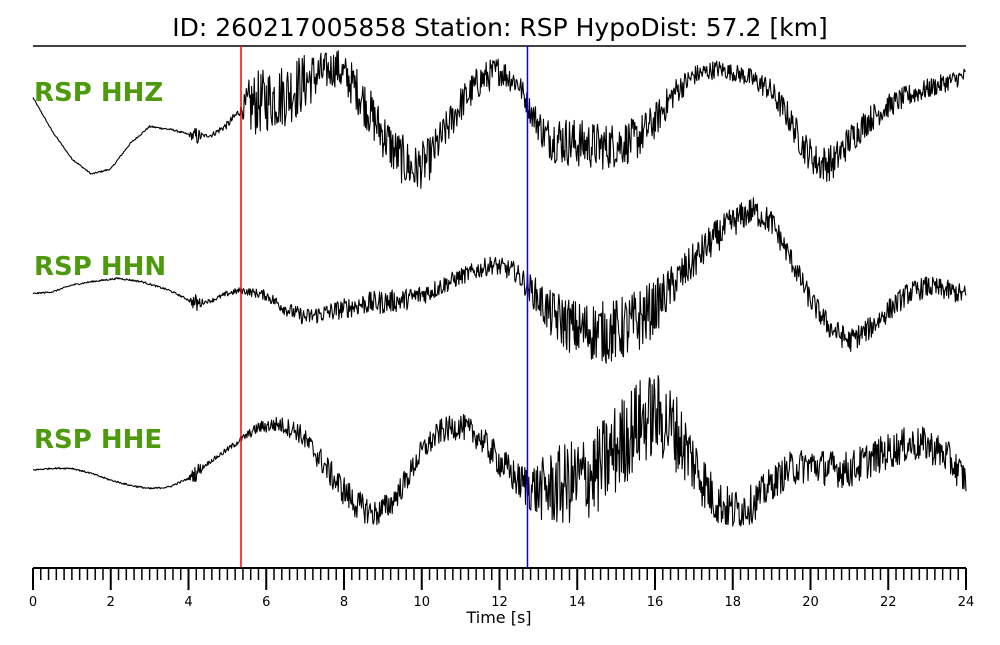  What do you see at coordinates (966, 602) in the screenshot?
I see `x-tick-label: 24` at bounding box center [966, 602].